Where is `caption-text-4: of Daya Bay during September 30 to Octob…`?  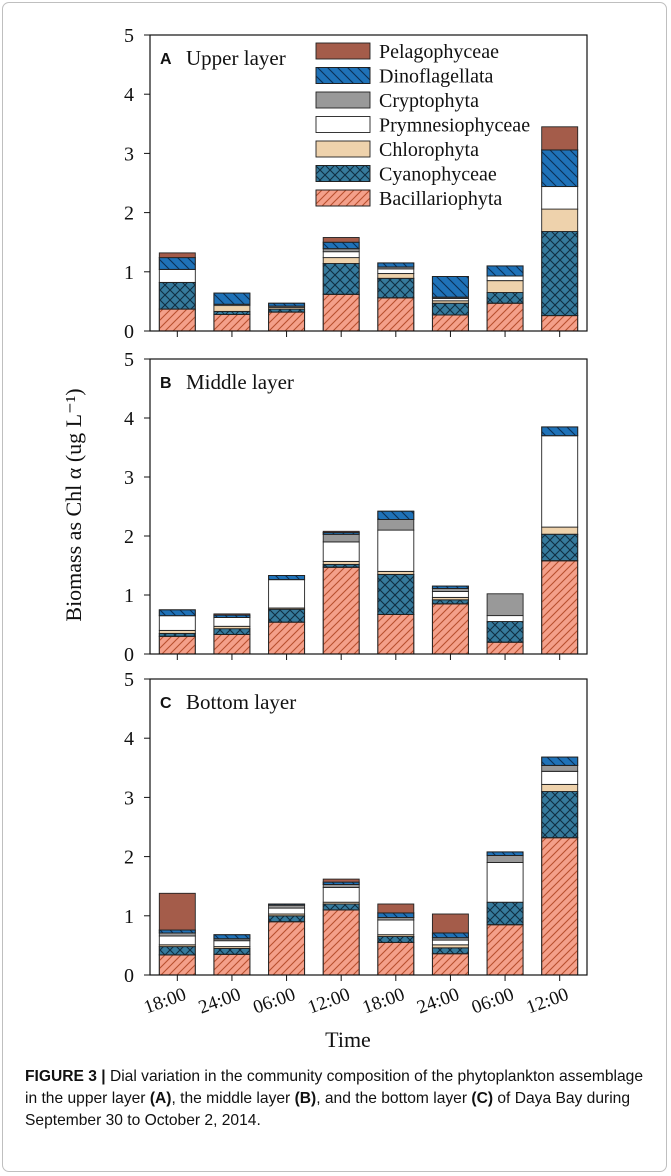
caption-text-4: of Daya Bay during September 30 to Octob… is located at coordinates (328, 1109).